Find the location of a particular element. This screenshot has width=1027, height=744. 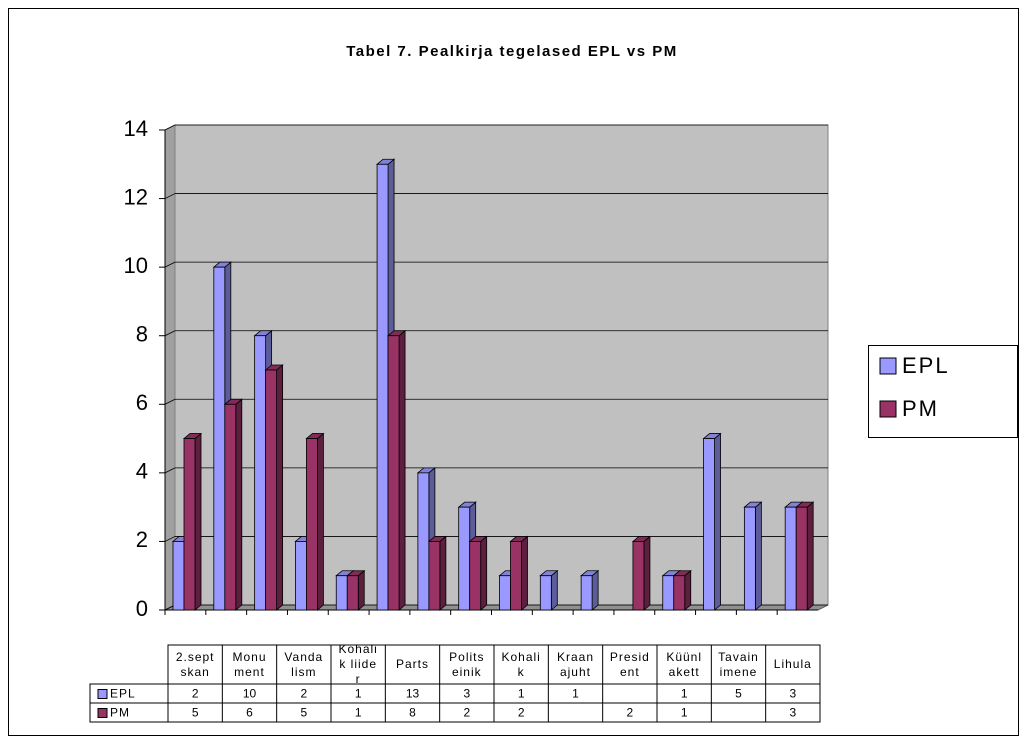

column-label: 2.sept skan is located at coordinates (195, 664).